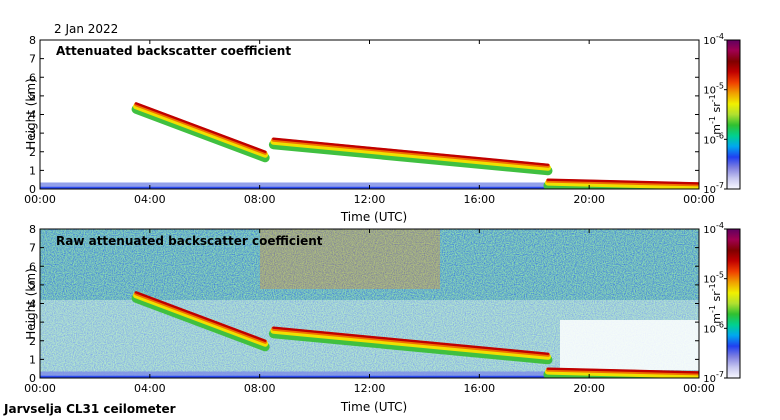 Image resolution: width=780 pixels, height=420 pixels. I want to click on colorbar-bottom: 10⁻⁴ 10⁻⁵ 10⁻⁶ 10⁻⁷ m-1 sr-1, so click(722, 303).